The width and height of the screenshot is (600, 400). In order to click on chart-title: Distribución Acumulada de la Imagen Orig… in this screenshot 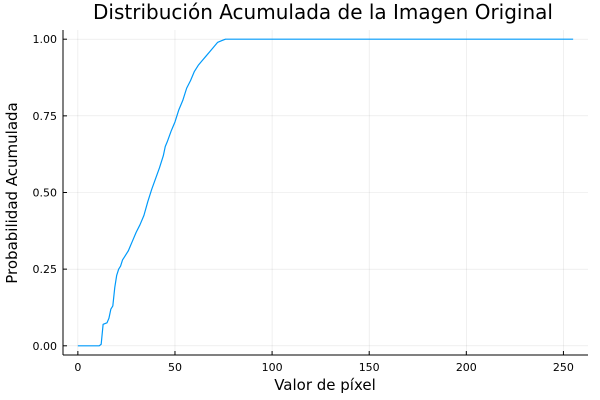, I will do `click(323, 12)`.